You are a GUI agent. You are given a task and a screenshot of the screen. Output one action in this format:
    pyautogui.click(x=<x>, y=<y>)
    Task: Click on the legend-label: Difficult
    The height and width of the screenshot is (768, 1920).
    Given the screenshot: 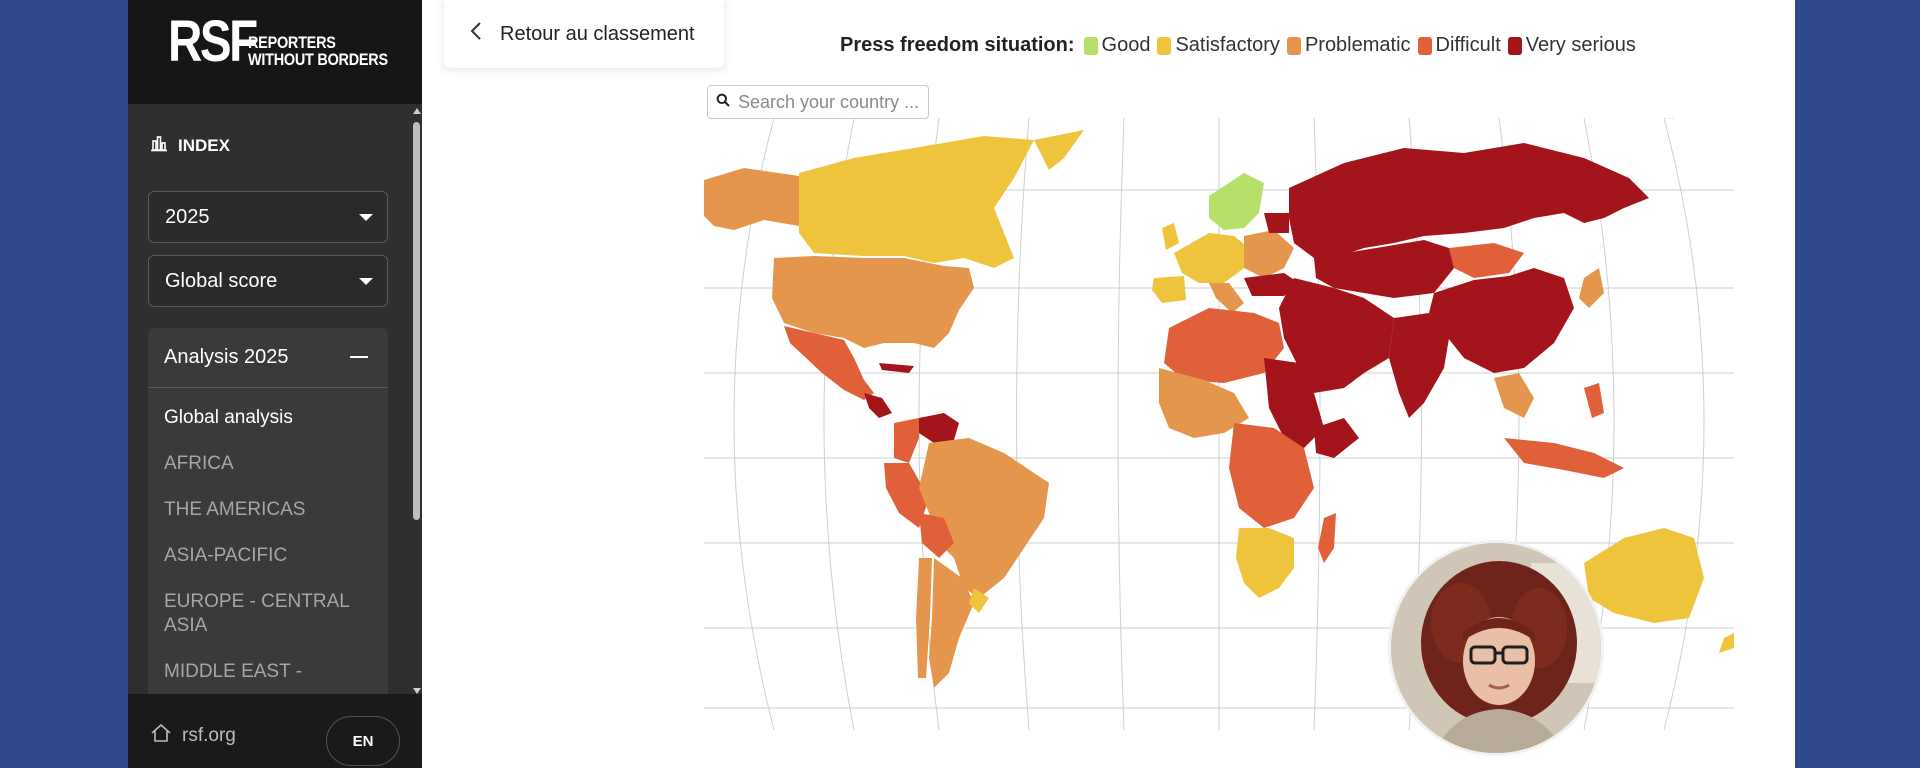 What is the action you would take?
    pyautogui.click(x=1468, y=45)
    